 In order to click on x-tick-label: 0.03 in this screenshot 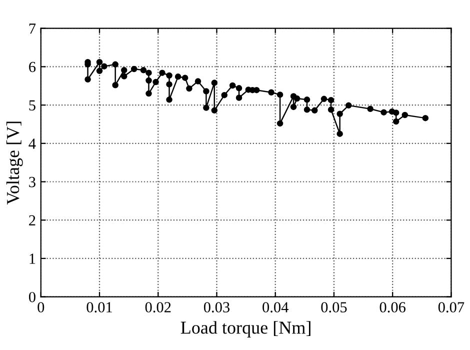, I will do `click(217, 307)`.